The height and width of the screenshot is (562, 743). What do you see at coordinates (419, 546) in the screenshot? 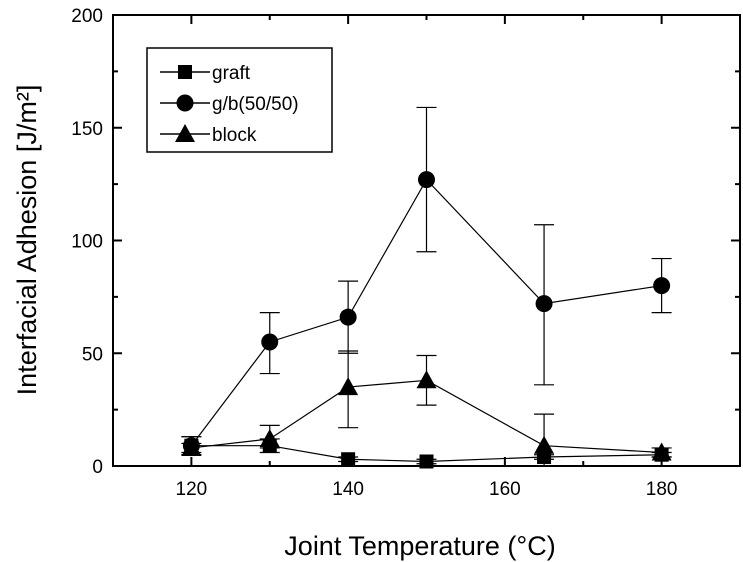
I see `x-axis-label: Joint Temperature (°C)` at bounding box center [419, 546].